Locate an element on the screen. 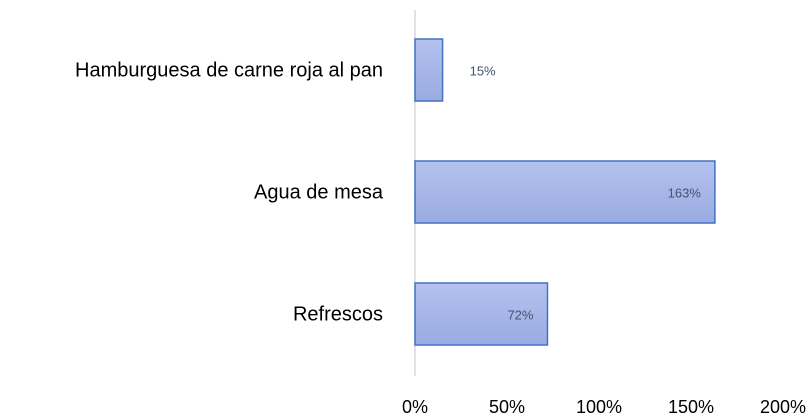  y-tick-label: Refrescos is located at coordinates (338, 314).